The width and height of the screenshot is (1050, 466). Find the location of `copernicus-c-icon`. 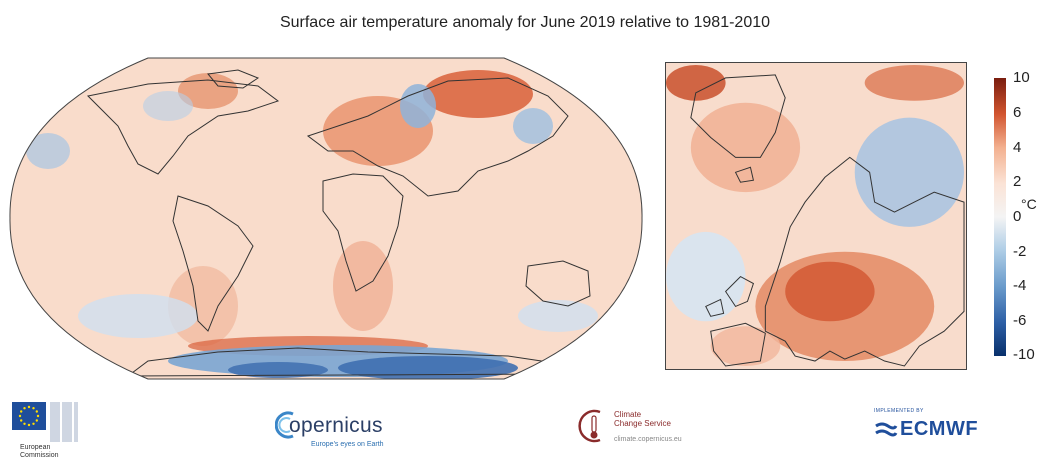

copernicus-c-icon is located at coordinates (284, 425).